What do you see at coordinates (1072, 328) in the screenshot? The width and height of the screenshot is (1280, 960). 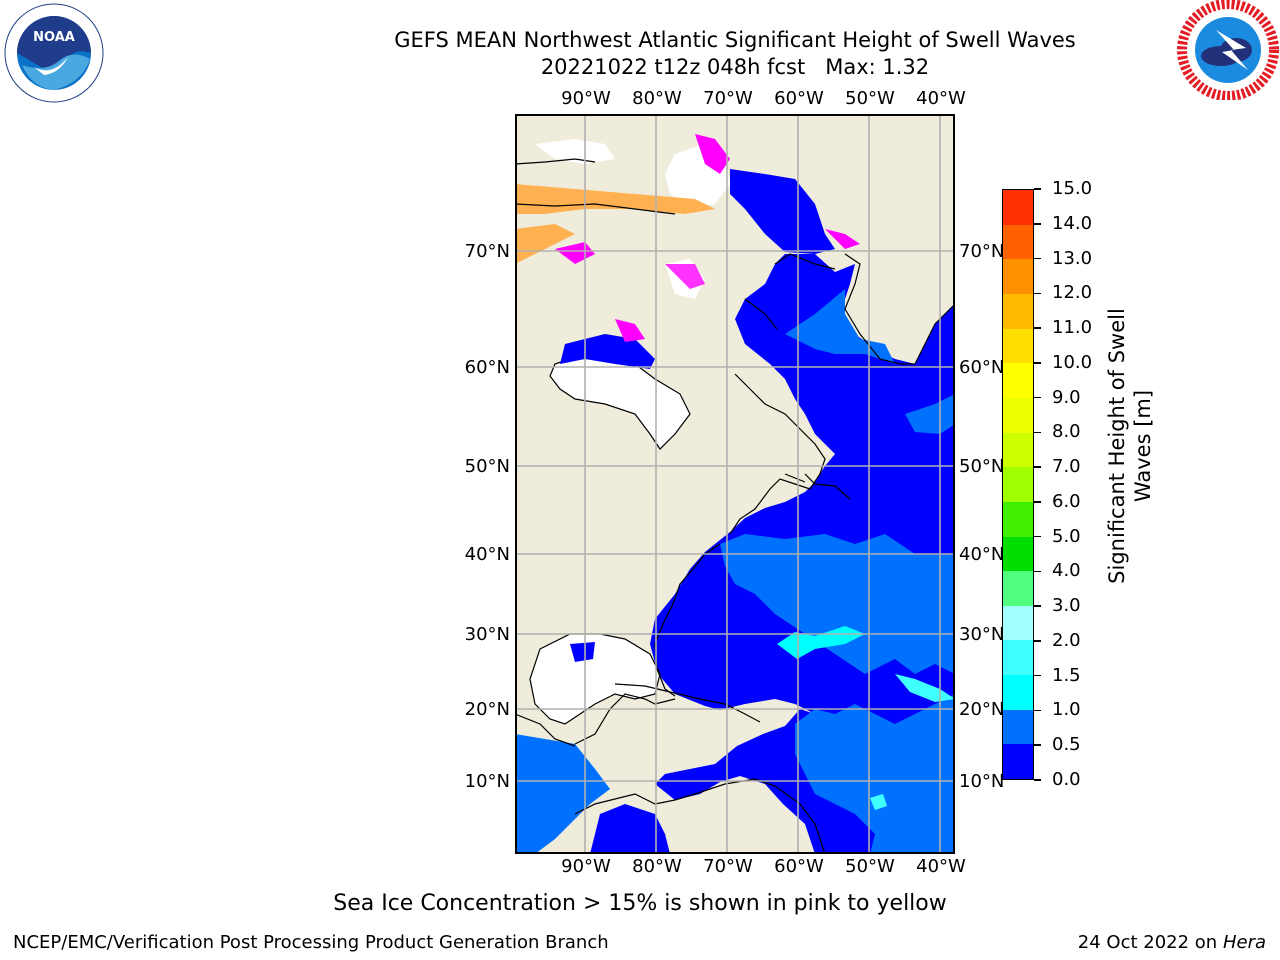 I see `colorbar-tick-label: 11.0` at bounding box center [1072, 328].